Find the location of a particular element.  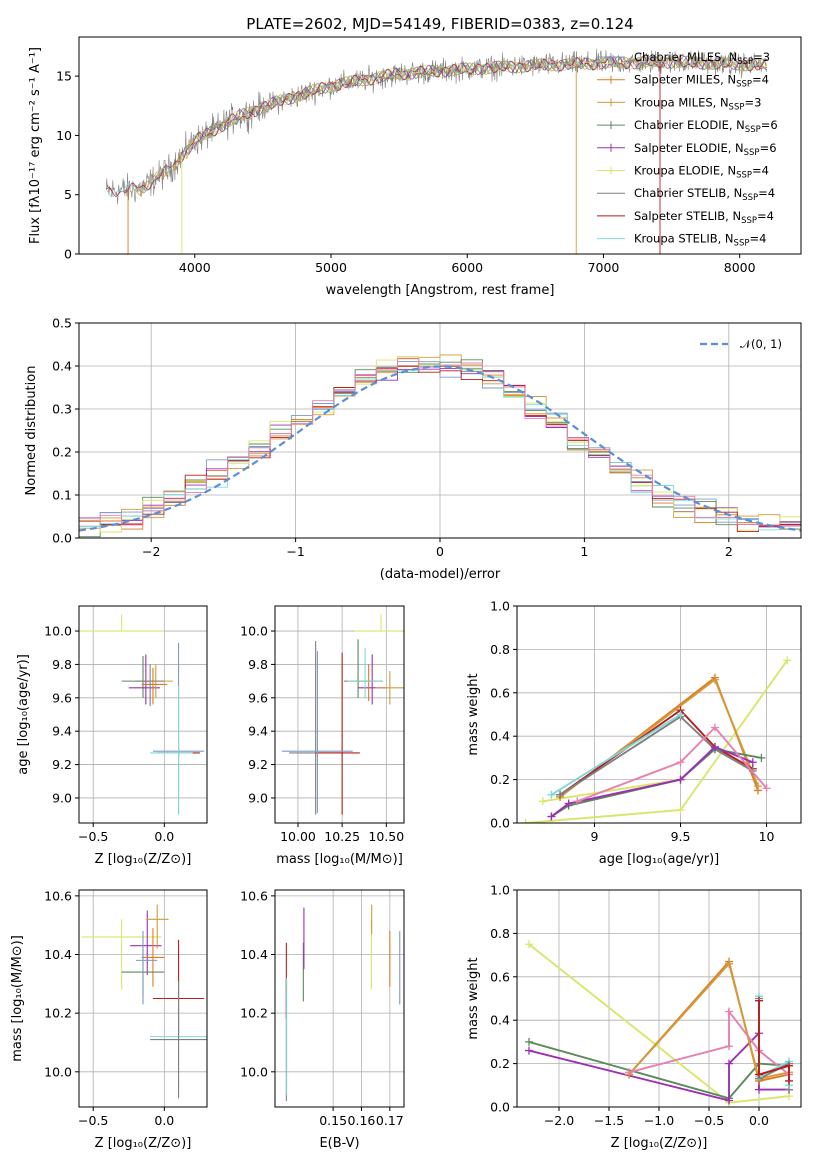

x-axis-label: E(B-V) is located at coordinates (339, 1143).